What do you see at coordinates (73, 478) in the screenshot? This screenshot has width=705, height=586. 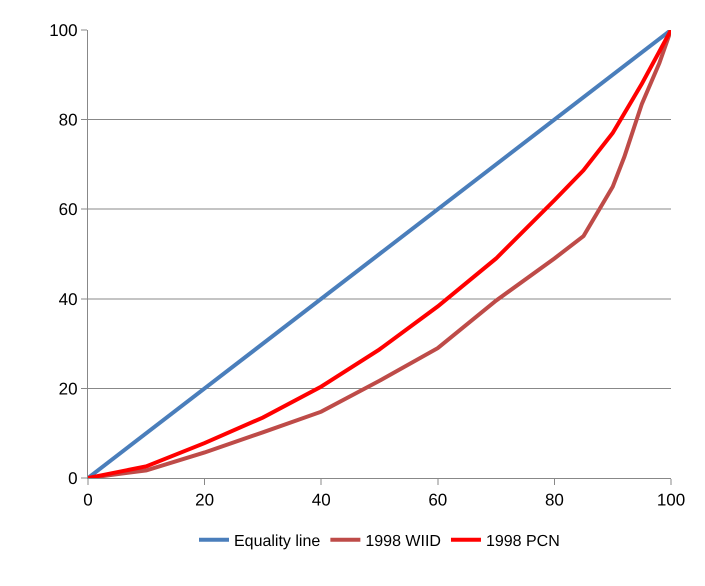 I see `y-tick-label: 0` at bounding box center [73, 478].